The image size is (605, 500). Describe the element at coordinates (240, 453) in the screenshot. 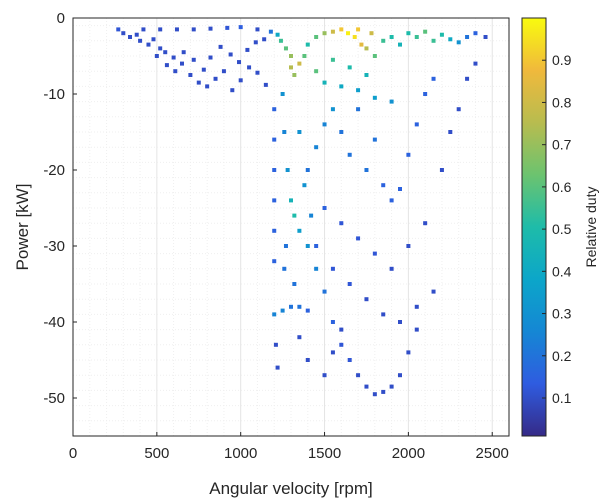

I see `x-tick-label: 1000` at that location.